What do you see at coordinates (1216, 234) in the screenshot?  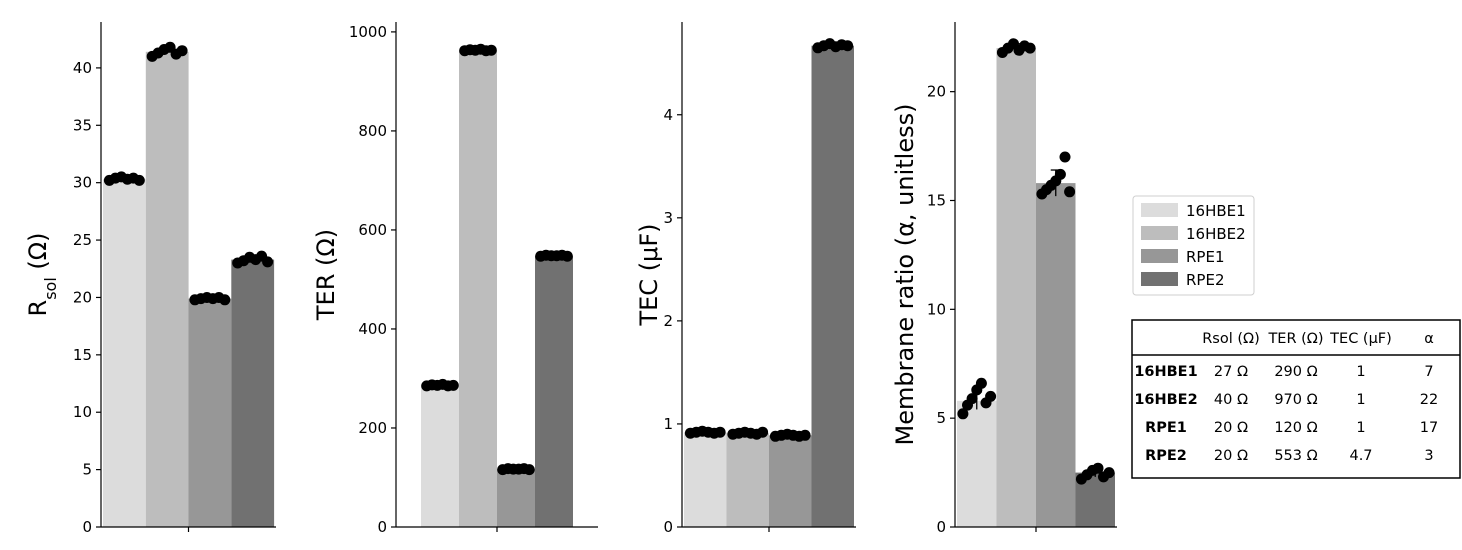 I see `legend-label-16HBE2: 16HBE2` at bounding box center [1216, 234].